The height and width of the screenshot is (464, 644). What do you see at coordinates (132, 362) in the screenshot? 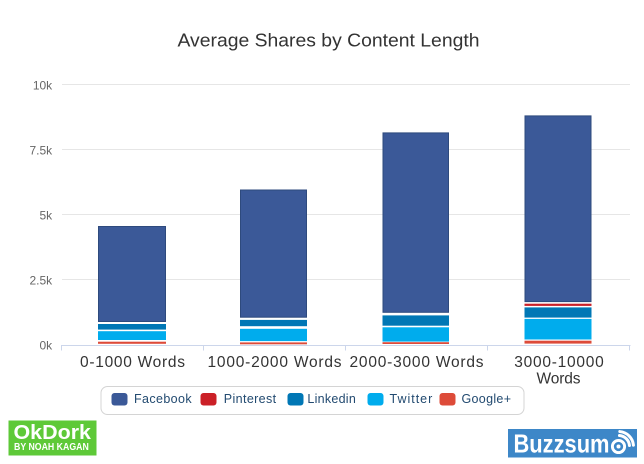
I see `svg-text: 0-1000 Words` at bounding box center [132, 362].